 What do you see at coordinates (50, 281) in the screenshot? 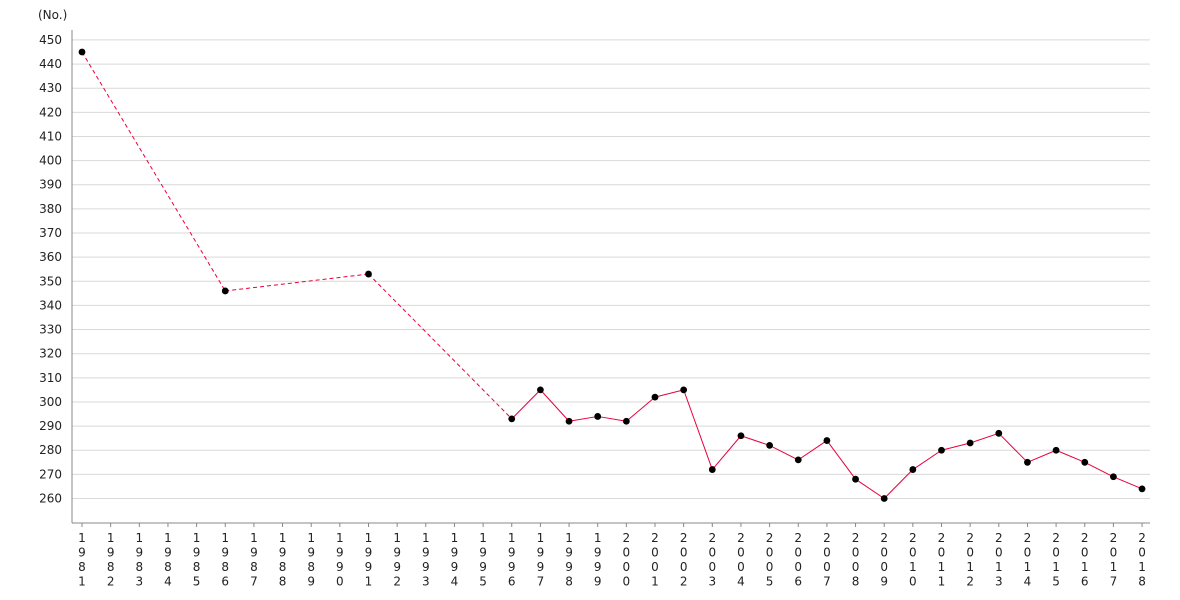
I see `y-tick-label: 350` at bounding box center [50, 281].